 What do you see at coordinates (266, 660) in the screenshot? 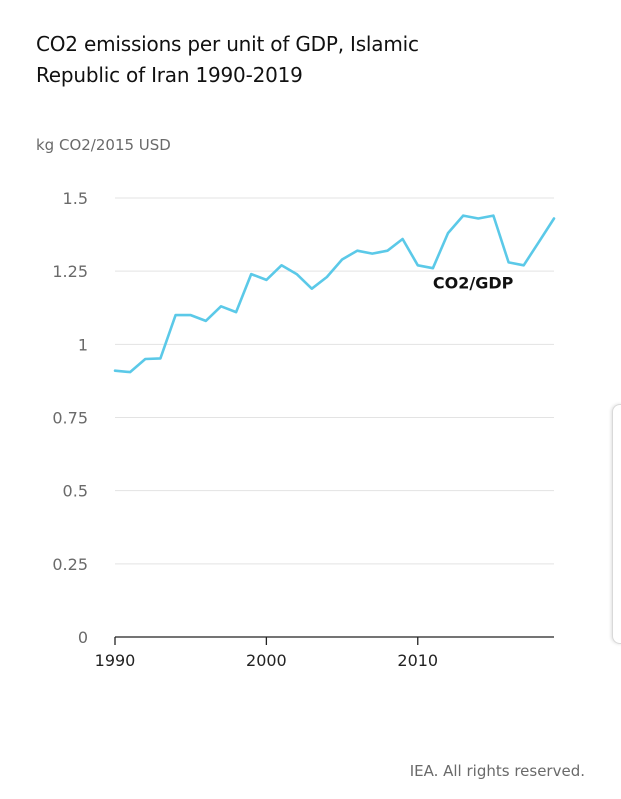
I see `x-tick-label: 2000` at bounding box center [266, 660].